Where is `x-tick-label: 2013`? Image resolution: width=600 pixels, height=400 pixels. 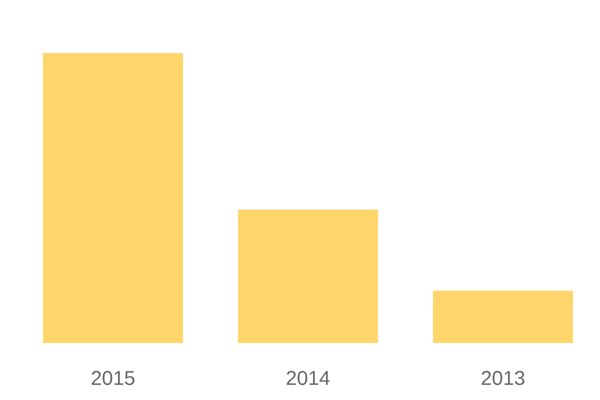 x-tick-label: 2013 is located at coordinates (503, 378).